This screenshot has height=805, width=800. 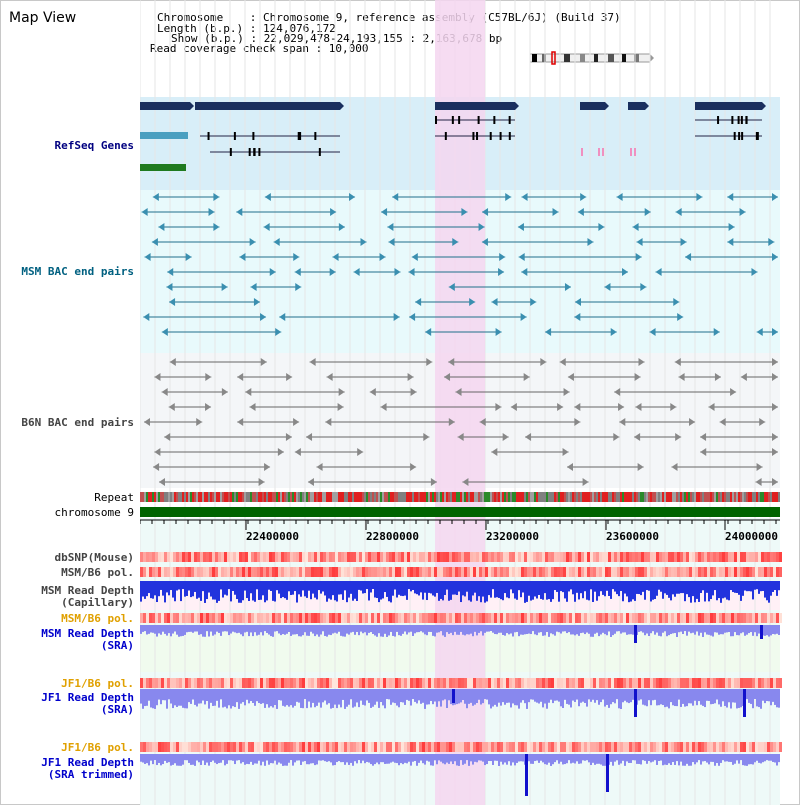 What do you see at coordinates (97, 572) in the screenshot?
I see `track-label-msm-b6-pol-1: MSM/B6 pol.` at bounding box center [97, 572].